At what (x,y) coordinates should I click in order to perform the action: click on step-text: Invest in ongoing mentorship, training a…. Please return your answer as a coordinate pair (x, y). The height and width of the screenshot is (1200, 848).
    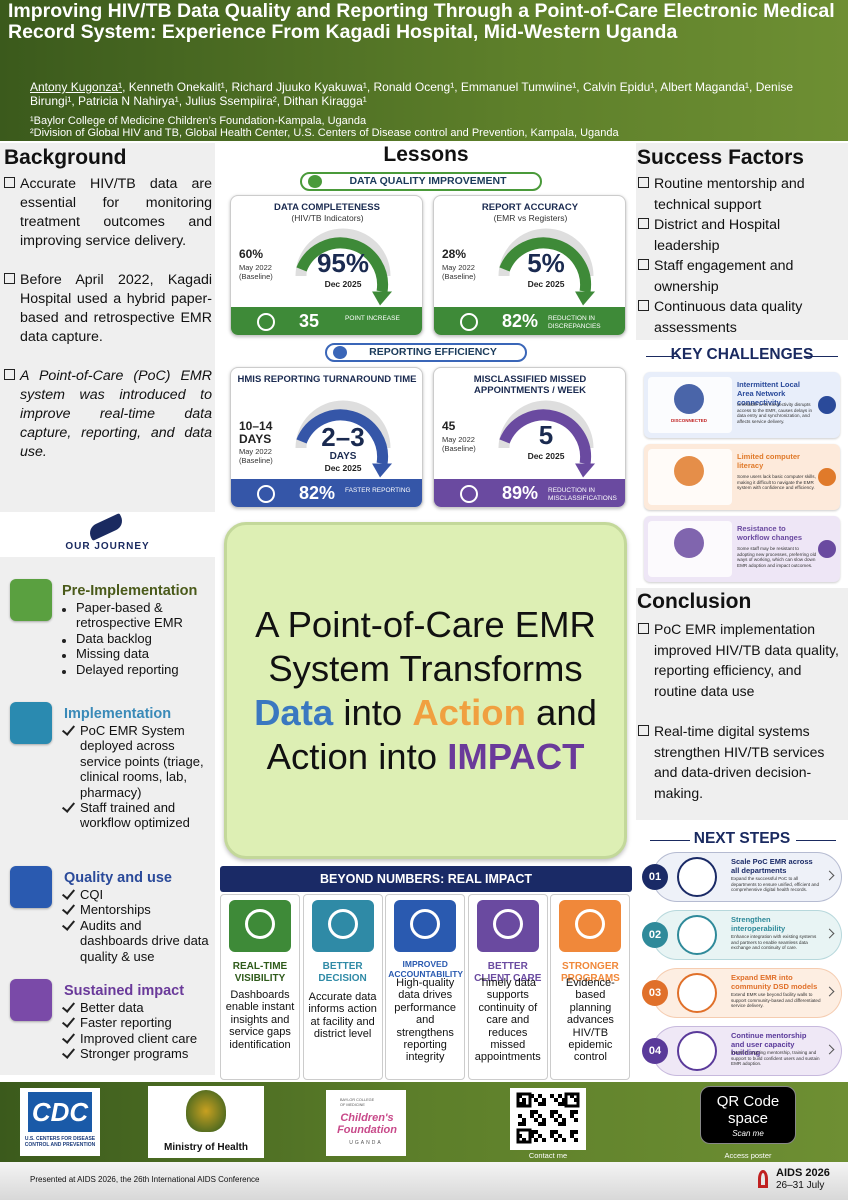
    Looking at the image, I should click on (775, 1058).